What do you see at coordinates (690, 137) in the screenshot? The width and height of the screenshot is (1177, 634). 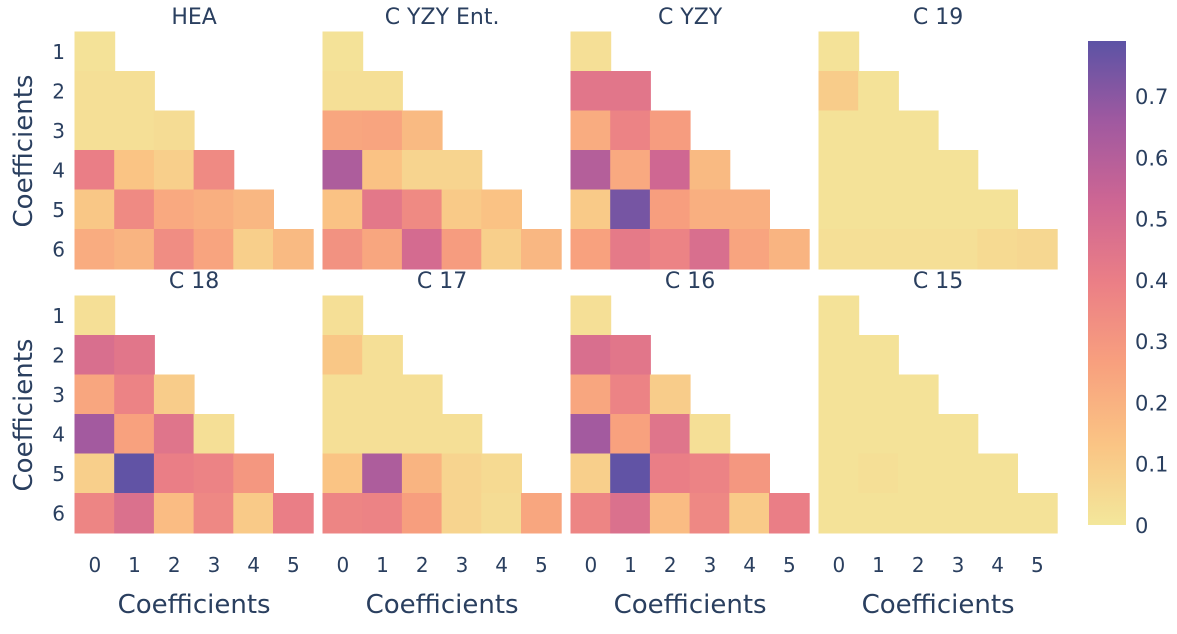 I see `panel-c-yzy: C YZY` at bounding box center [690, 137].